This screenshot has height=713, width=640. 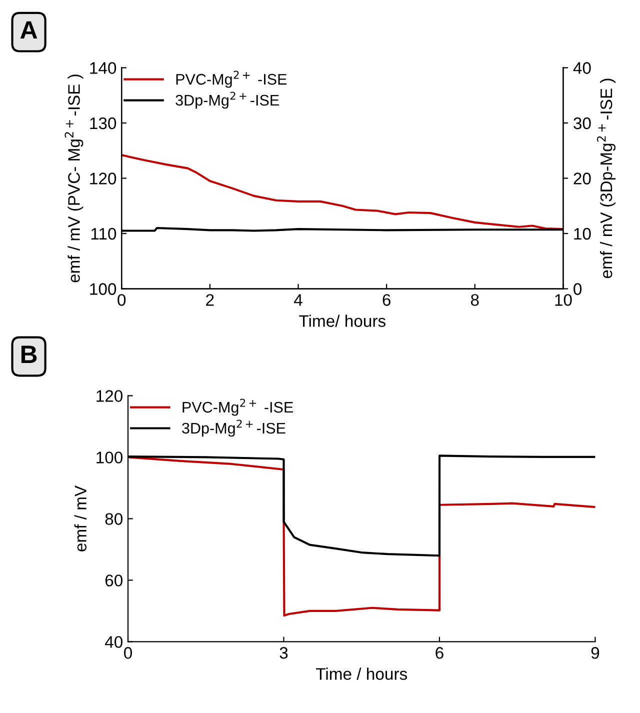 What do you see at coordinates (210, 300) in the screenshot?
I see `x-tick-label: 2` at bounding box center [210, 300].